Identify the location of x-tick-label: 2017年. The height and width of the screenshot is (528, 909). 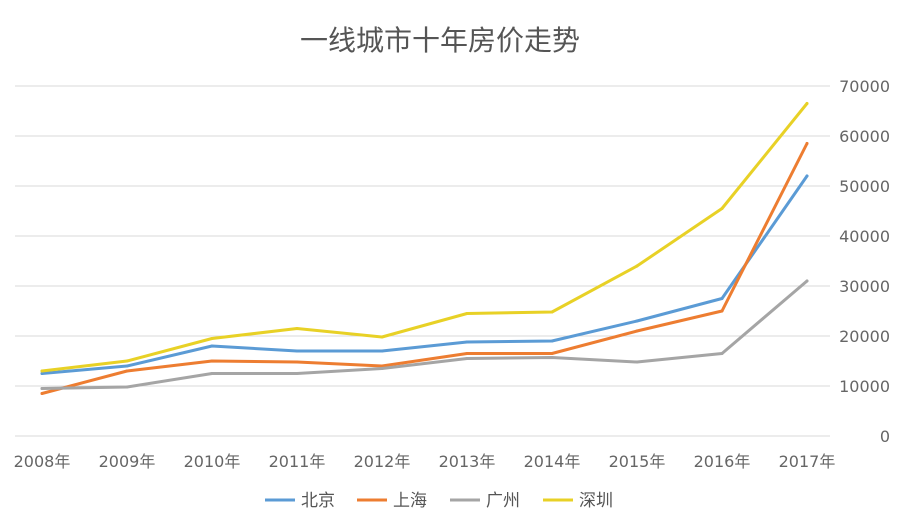
(807, 461).